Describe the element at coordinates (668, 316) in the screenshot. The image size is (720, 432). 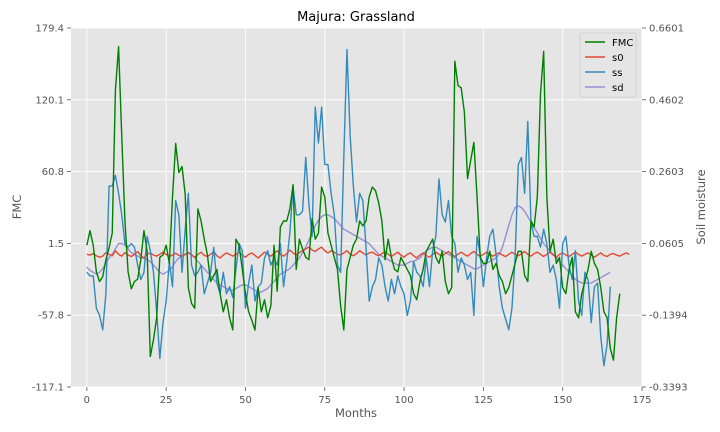
I see `y-right-tick-label: -0.1394` at that location.